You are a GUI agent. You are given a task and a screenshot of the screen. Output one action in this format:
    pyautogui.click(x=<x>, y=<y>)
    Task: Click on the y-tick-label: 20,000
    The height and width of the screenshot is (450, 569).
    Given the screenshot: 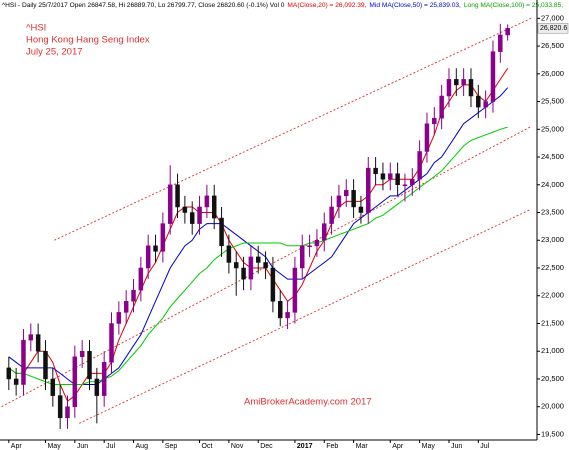 What is the action you would take?
    pyautogui.click(x=552, y=406)
    